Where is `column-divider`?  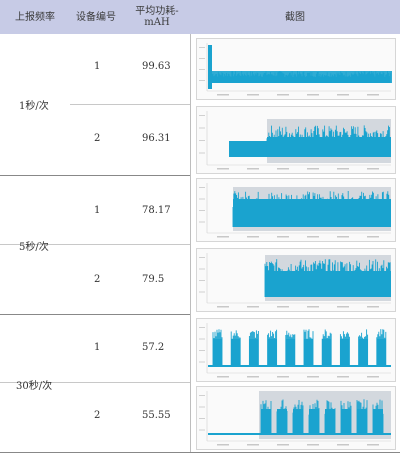 column-divider is located at coordinates (190, 243).